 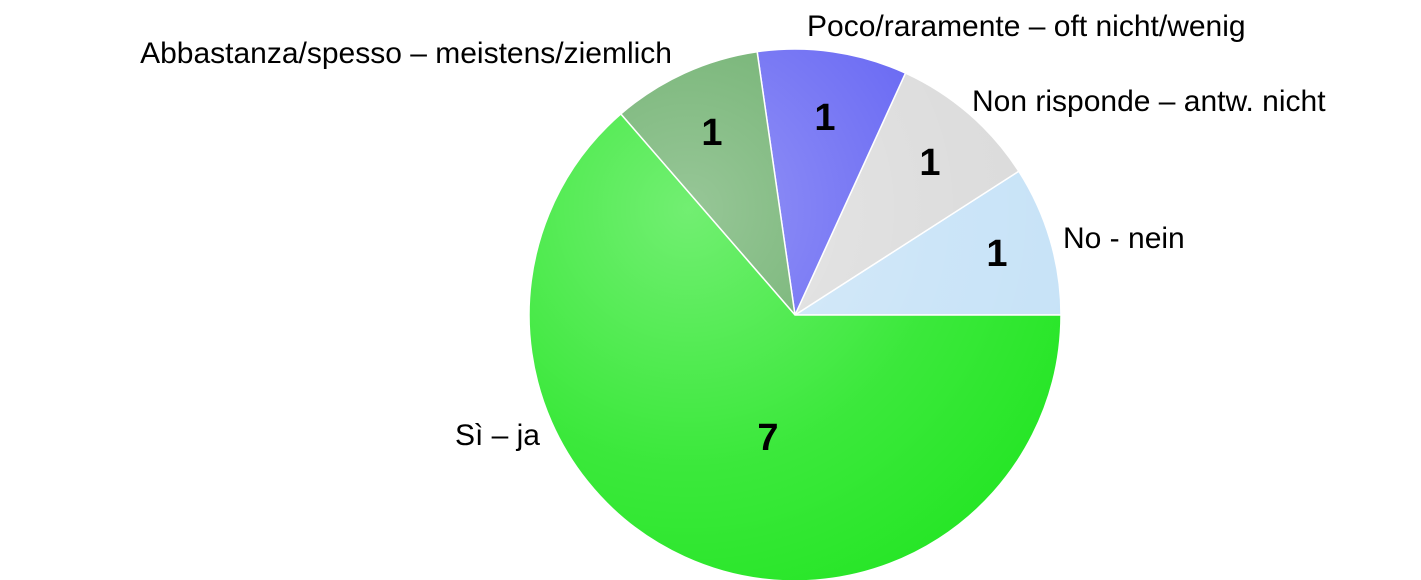 I want to click on slice-label: Poco/raramente – oft nicht/wenig, so click(x=1026, y=26).